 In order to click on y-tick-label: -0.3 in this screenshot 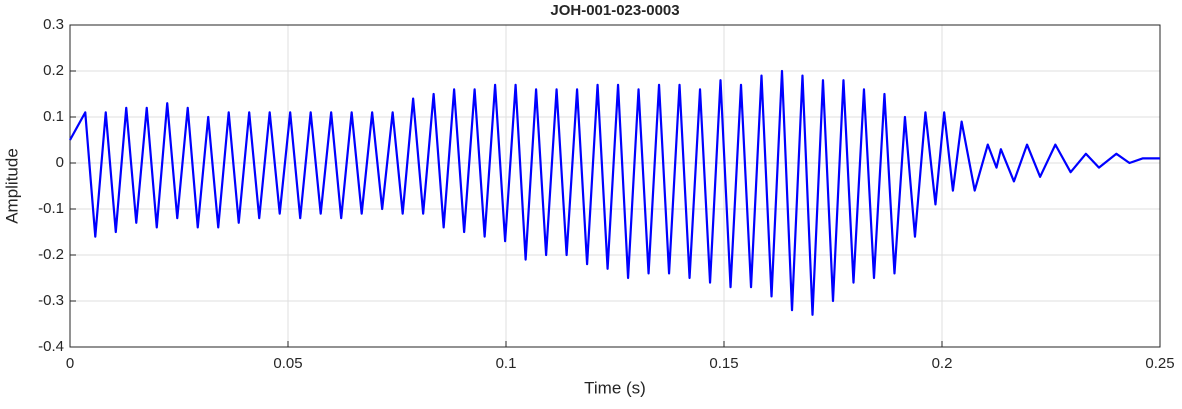, I will do `click(51, 300)`.